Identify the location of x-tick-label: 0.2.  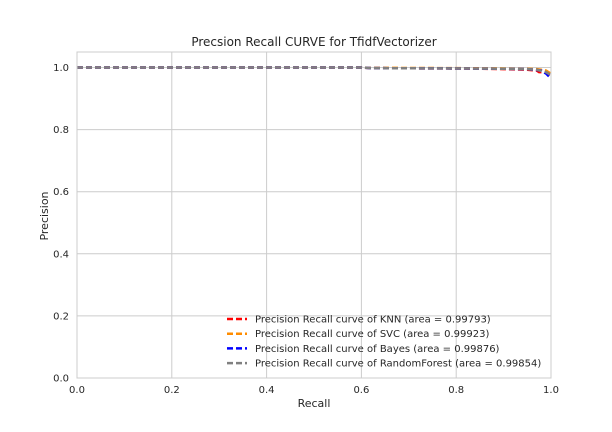
(172, 390).